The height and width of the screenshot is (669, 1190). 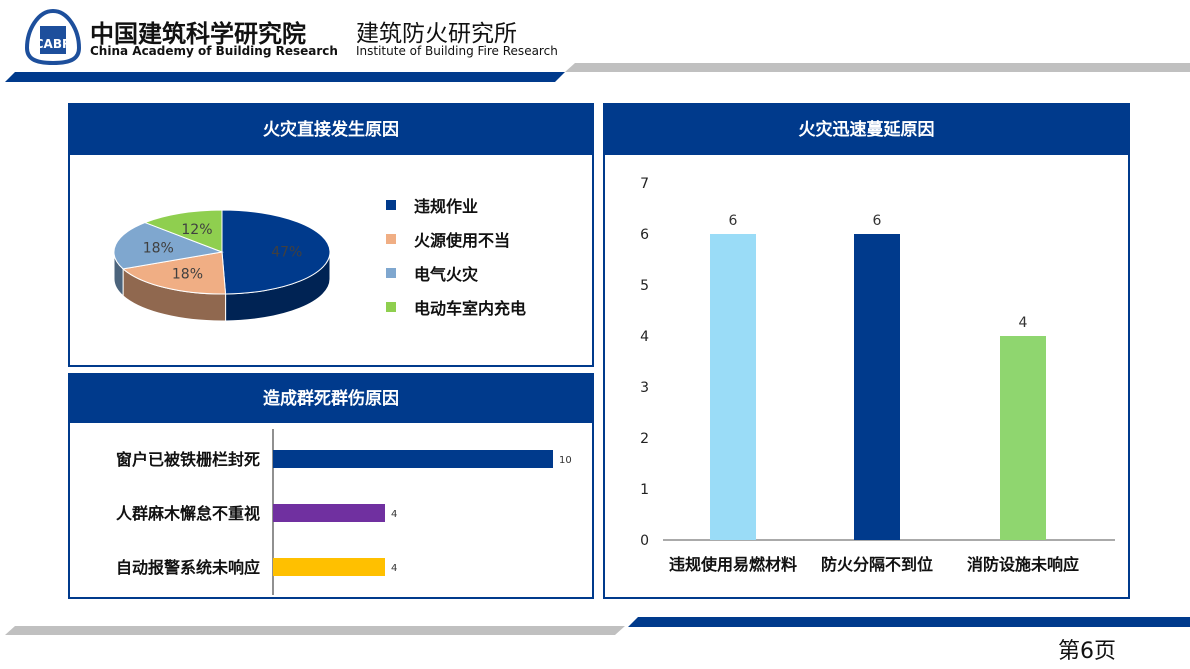 I want to click on pie-title: 火灾直接发生原因, so click(x=331, y=130).